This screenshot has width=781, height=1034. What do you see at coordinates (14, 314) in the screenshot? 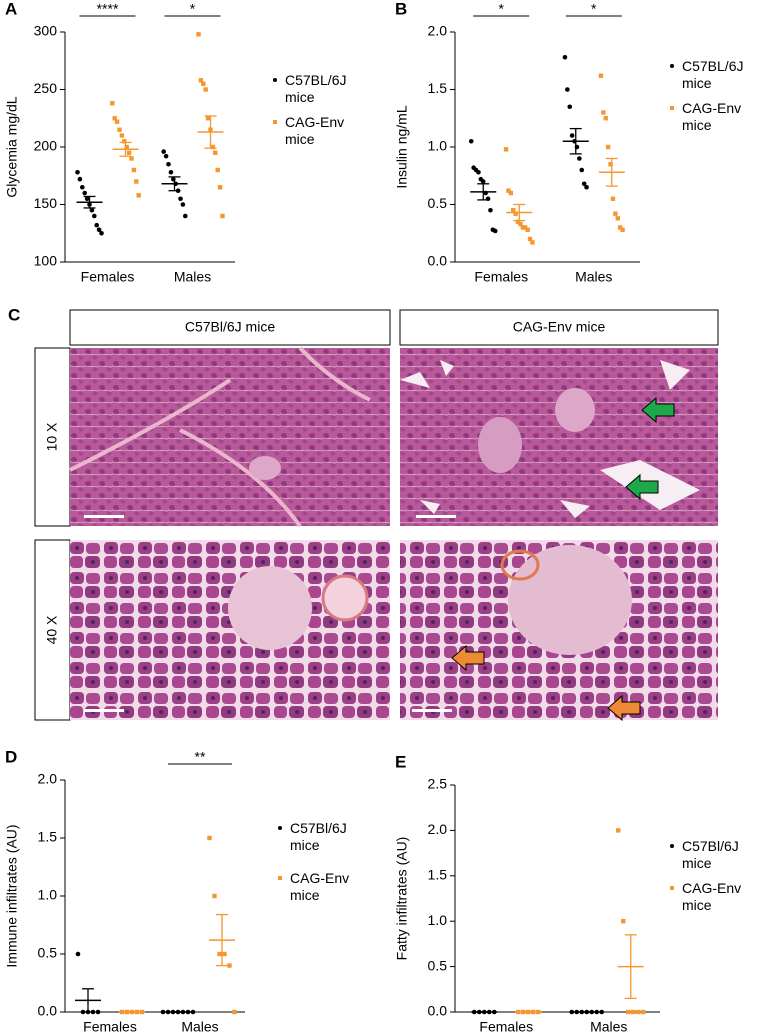
I see `panel-letter: C` at bounding box center [14, 314].